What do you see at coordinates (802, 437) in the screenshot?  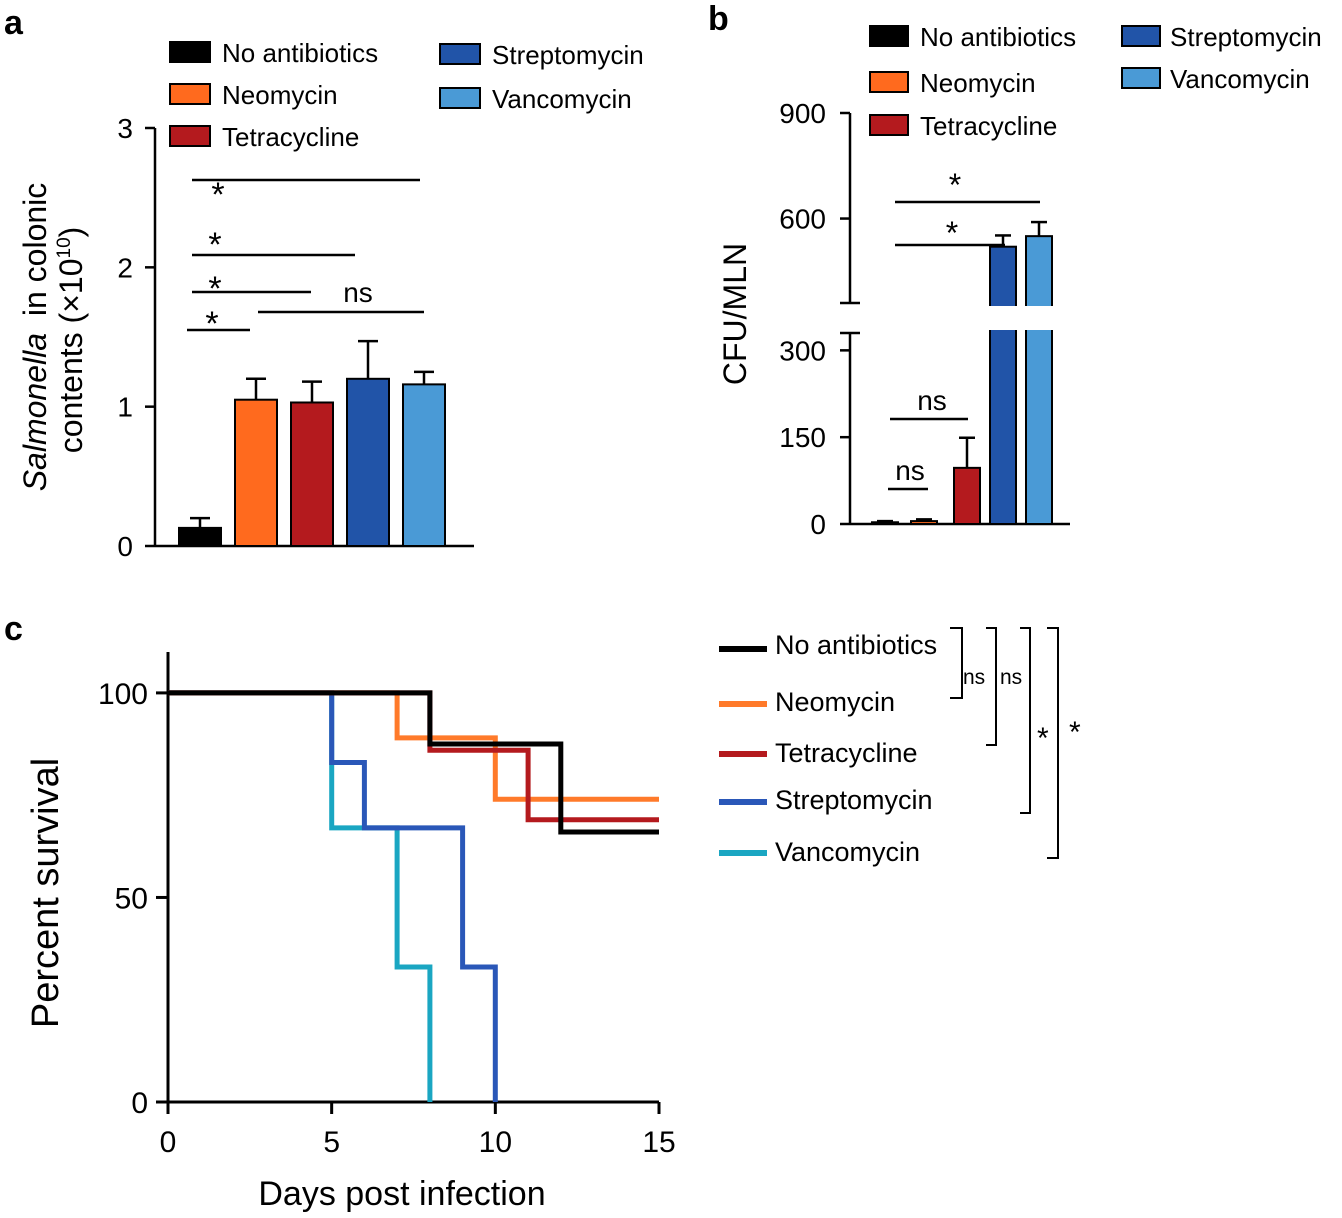 I see `b-ytick-label-1: 150` at bounding box center [802, 437].